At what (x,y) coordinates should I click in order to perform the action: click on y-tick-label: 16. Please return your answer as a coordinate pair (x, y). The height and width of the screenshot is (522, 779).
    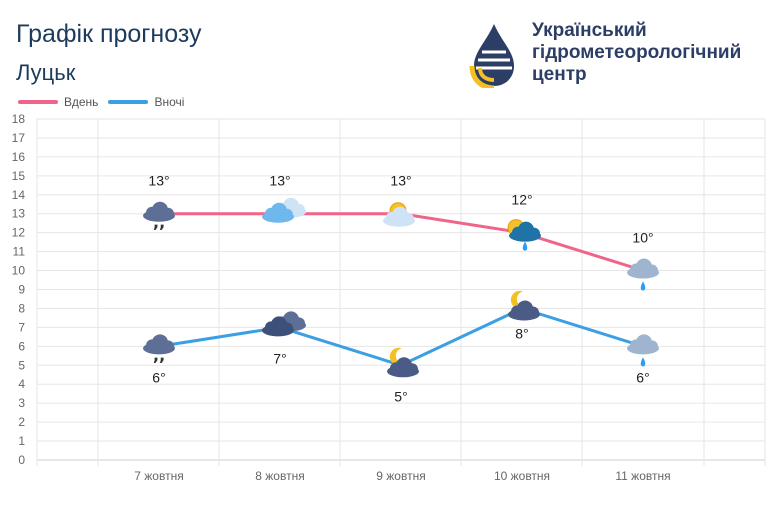
    Looking at the image, I should click on (19, 157).